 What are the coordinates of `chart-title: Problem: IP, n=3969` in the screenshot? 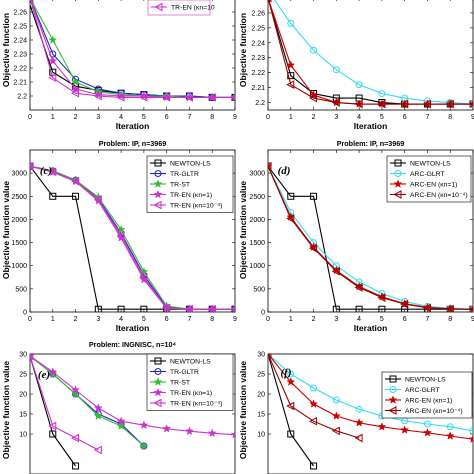 It's located at (133, 143).